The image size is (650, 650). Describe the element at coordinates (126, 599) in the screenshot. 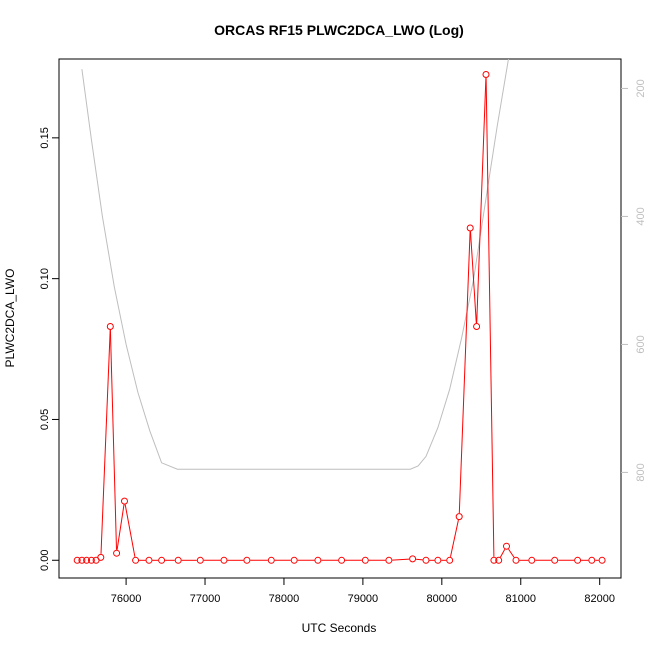

I see `x-tick-label: 76000` at that location.